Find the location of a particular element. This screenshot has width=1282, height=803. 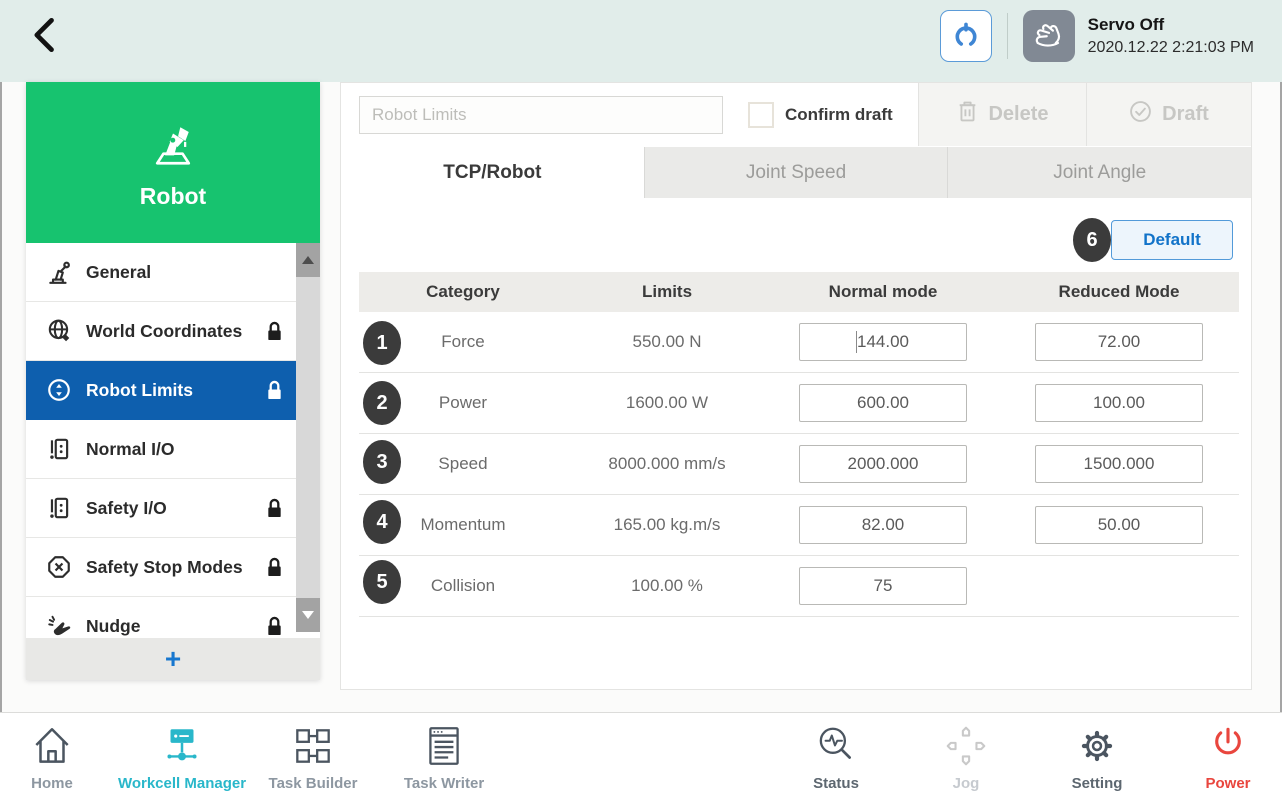

annotation-3: 3 is located at coordinates (382, 462).